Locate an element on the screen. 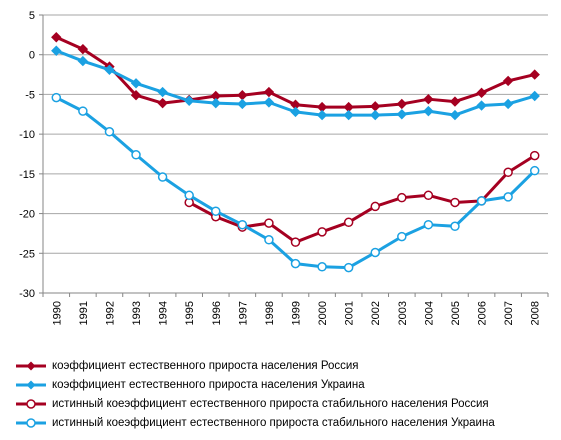 The image size is (561, 440). x-tick-label: 2001 is located at coordinates (350, 313).